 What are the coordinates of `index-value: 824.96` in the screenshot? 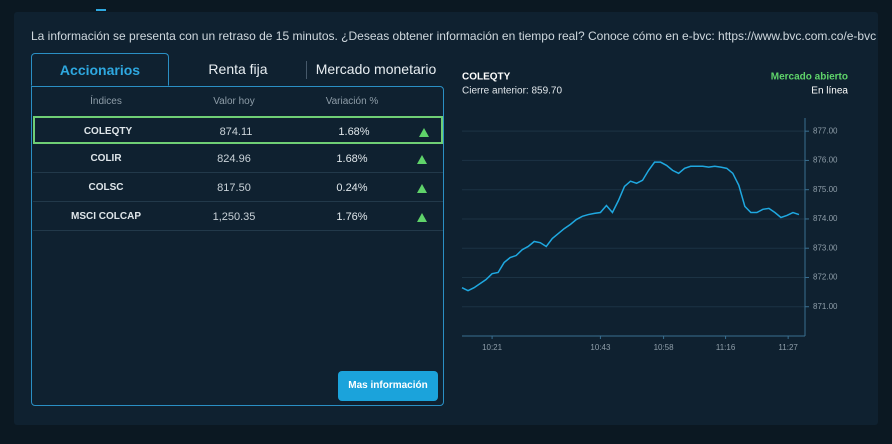 It's located at (234, 159).